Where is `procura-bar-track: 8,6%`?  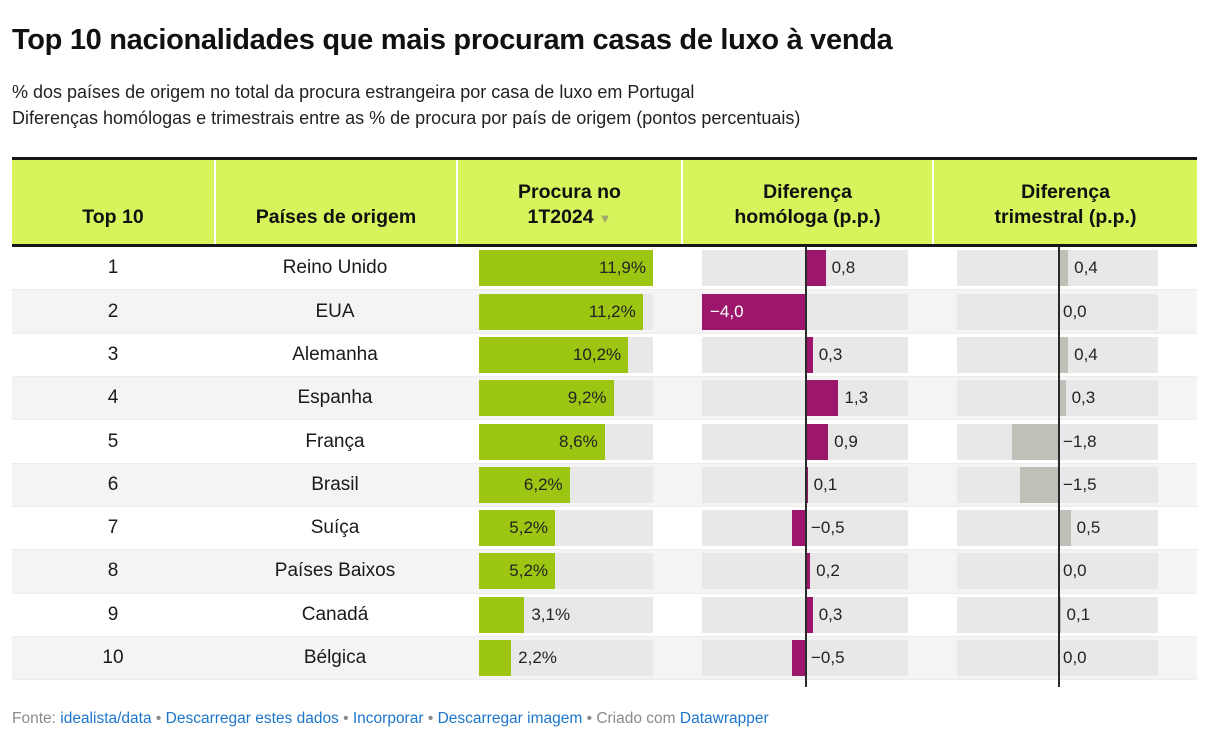
procura-bar-track: 8,6% is located at coordinates (566, 441).